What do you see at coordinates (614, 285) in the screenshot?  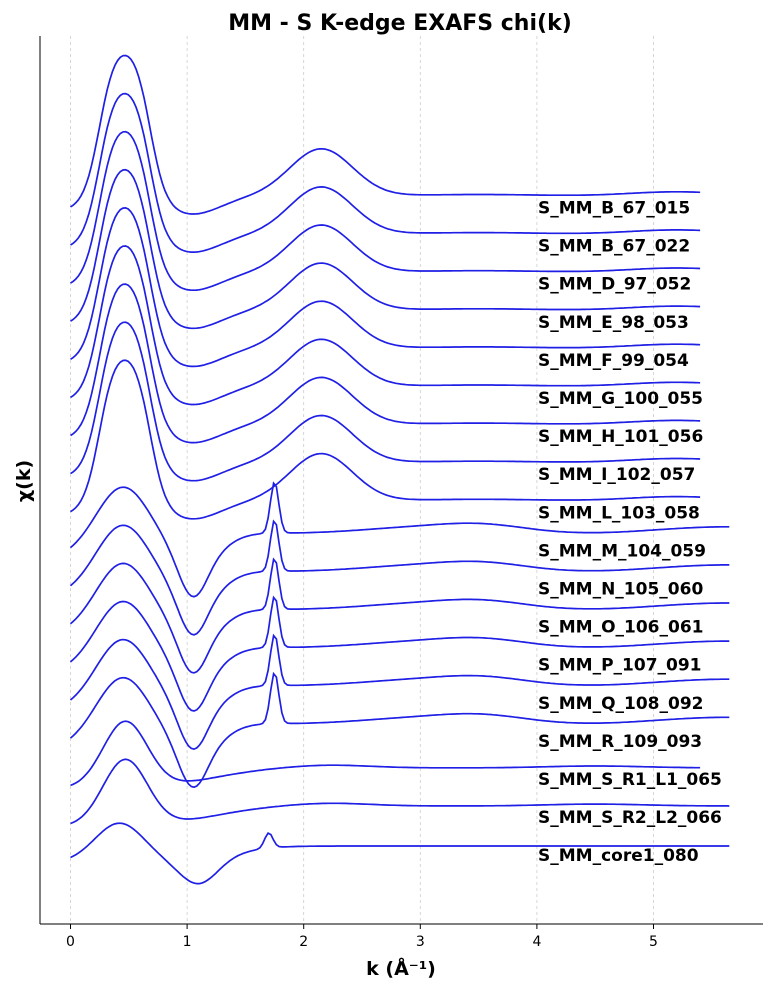 I see `series-label-S_MM_D_97_052: S_MM_D_97_052` at bounding box center [614, 285].